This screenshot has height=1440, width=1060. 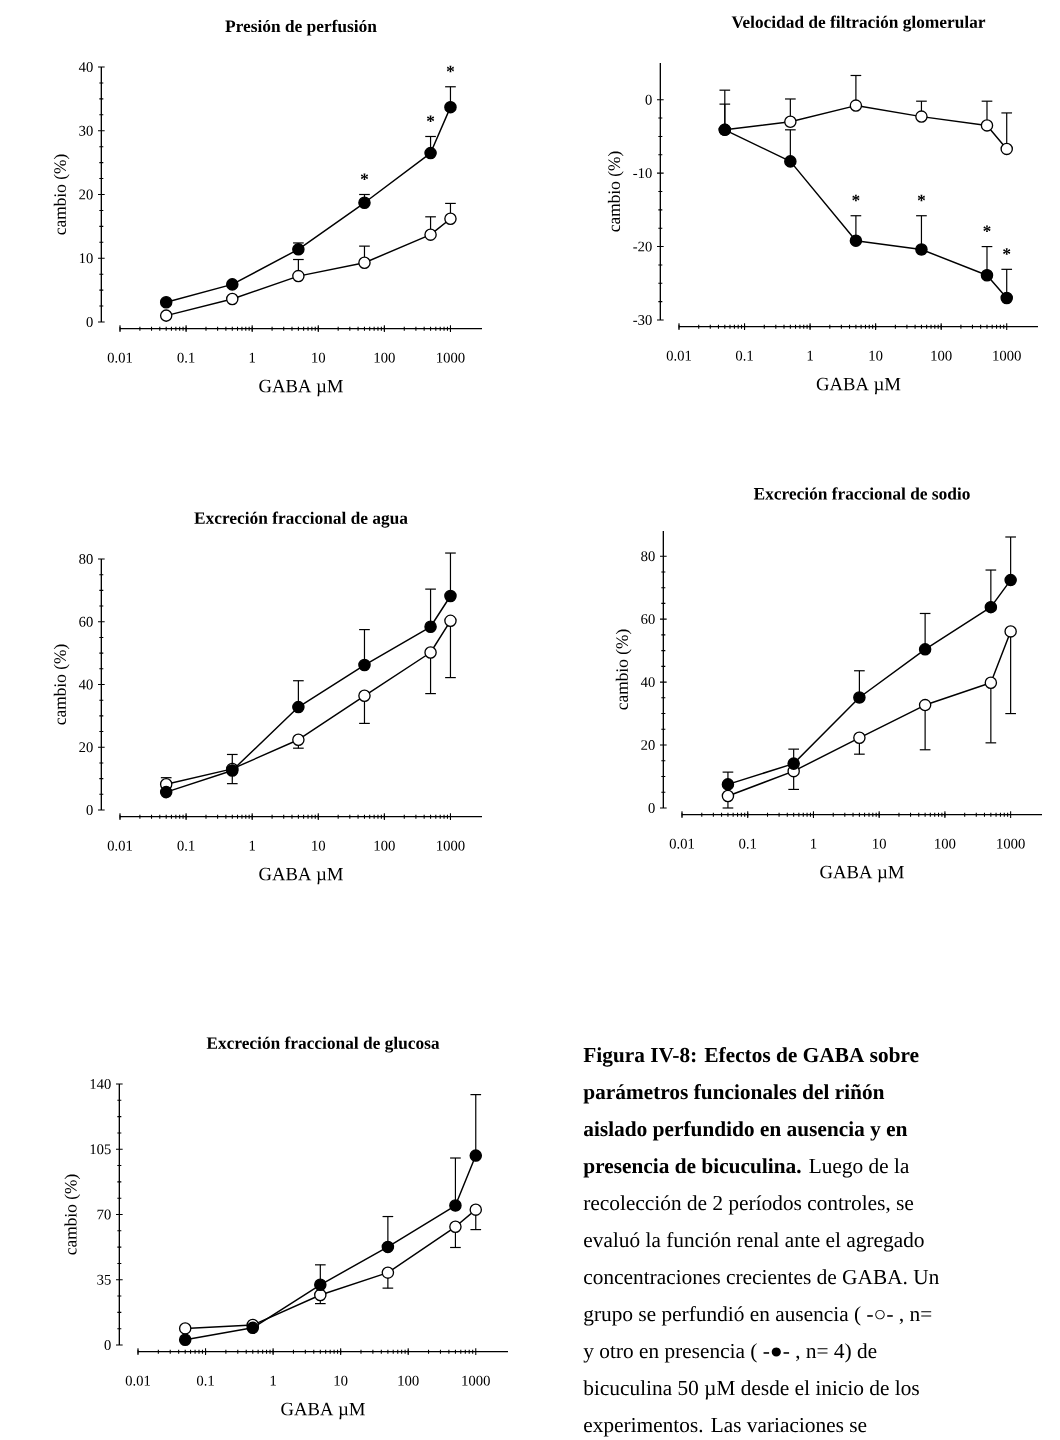 I want to click on text: concentraciones crecientes de GABA. Un, so click(x=761, y=1277).